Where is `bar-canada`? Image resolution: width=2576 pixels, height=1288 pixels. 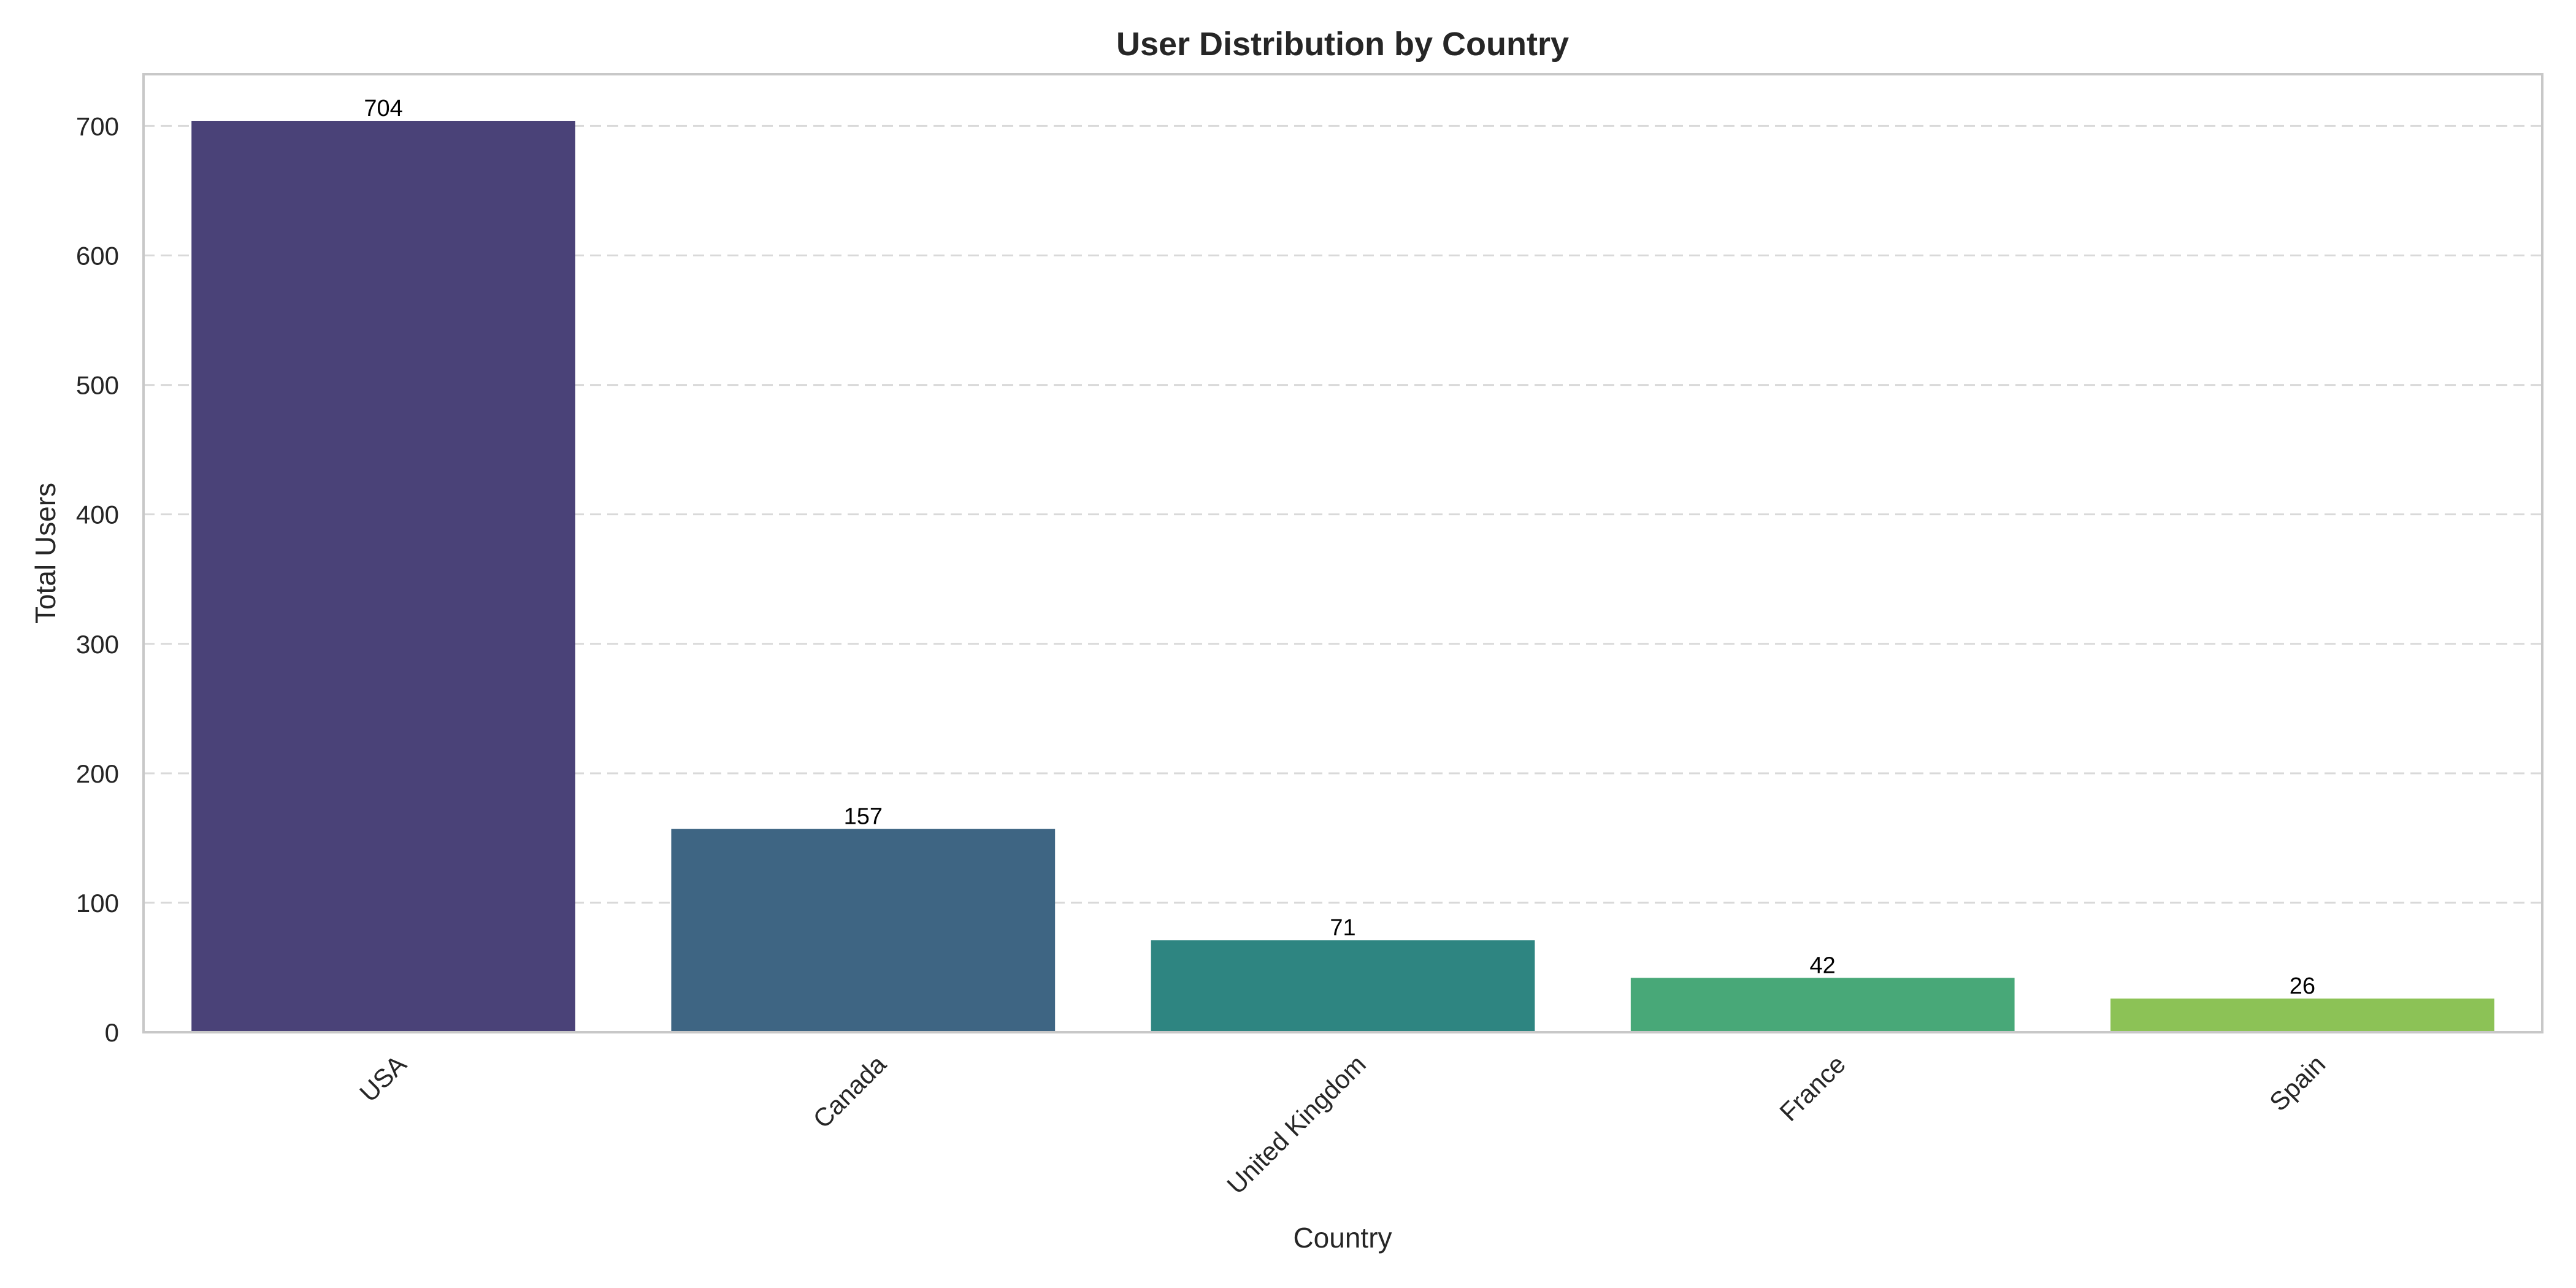
bar-canada is located at coordinates (863, 930).